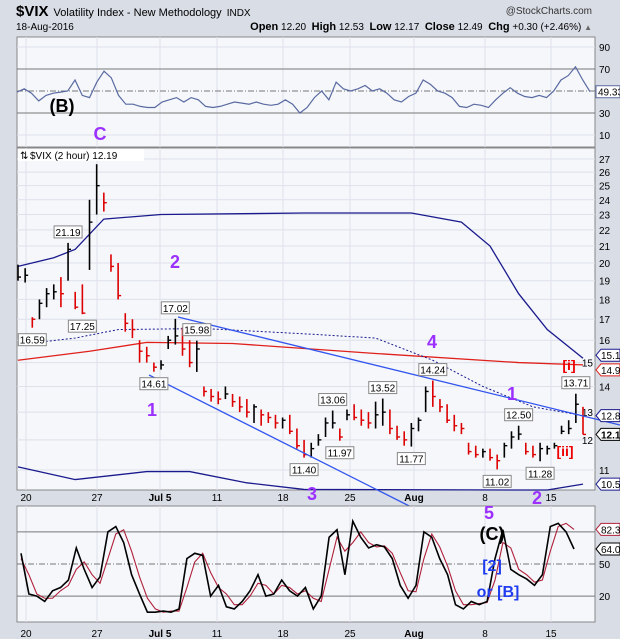 The image size is (620, 639). I want to click on wave-label-wave-1: 1, so click(152, 410).